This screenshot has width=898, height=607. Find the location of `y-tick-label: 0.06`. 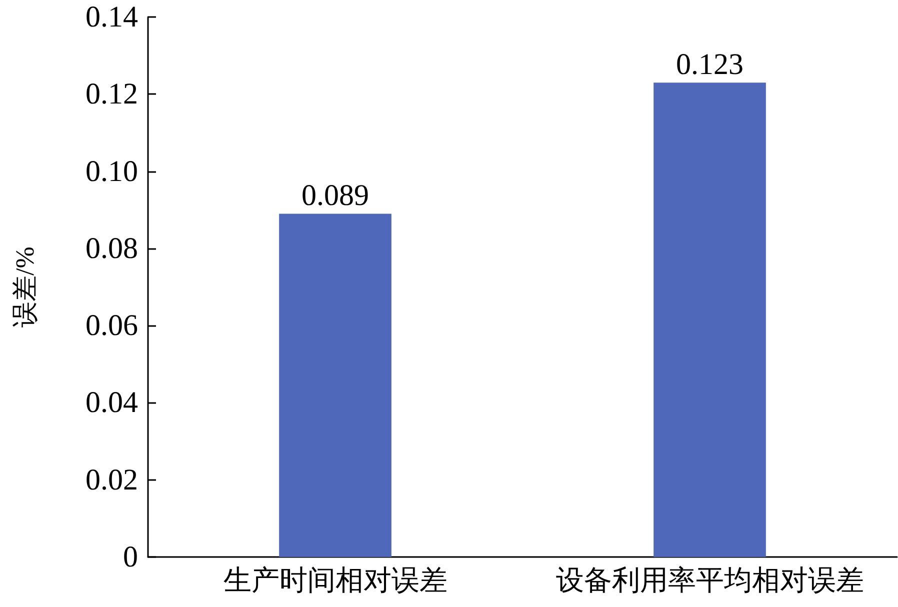

y-tick-label: 0.06 is located at coordinates (112, 325).